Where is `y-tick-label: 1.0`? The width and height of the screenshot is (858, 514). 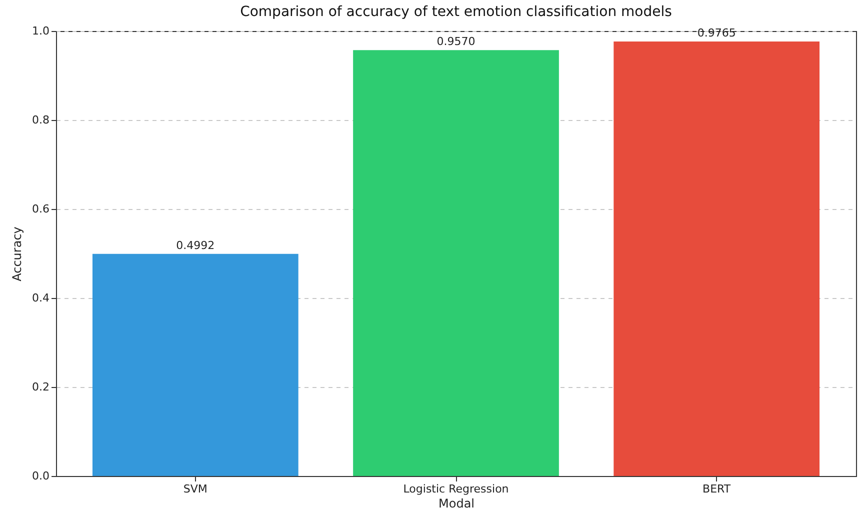 y-tick-label: 1.0 is located at coordinates (41, 31).